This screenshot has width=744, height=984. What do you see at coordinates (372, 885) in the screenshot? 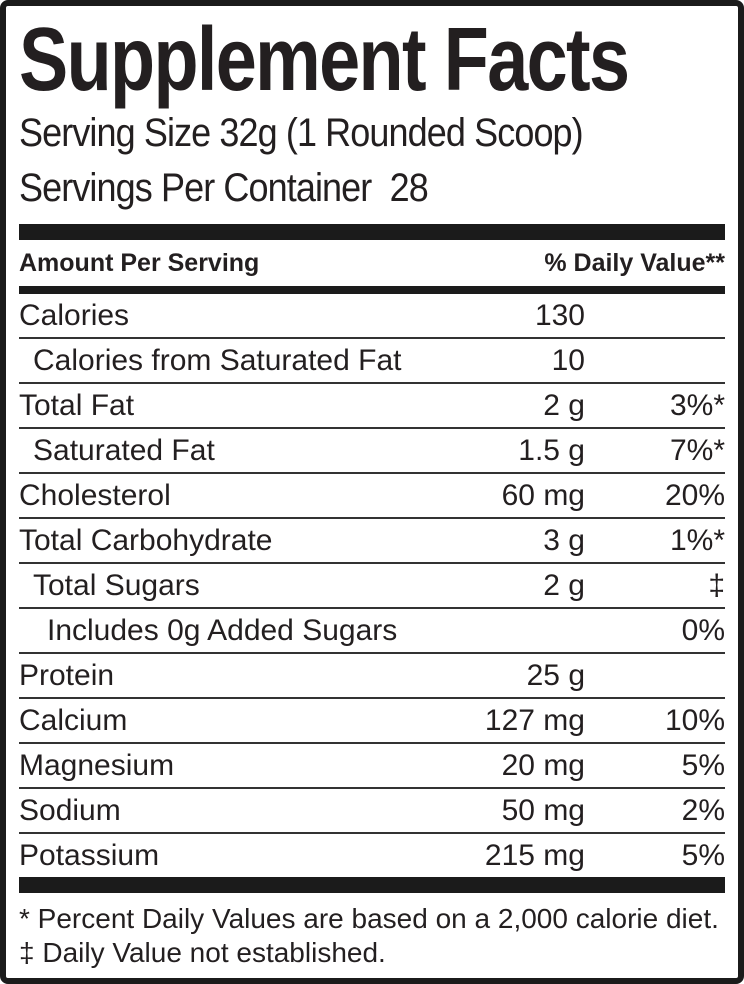
I see `divider-bar-bottom` at bounding box center [372, 885].